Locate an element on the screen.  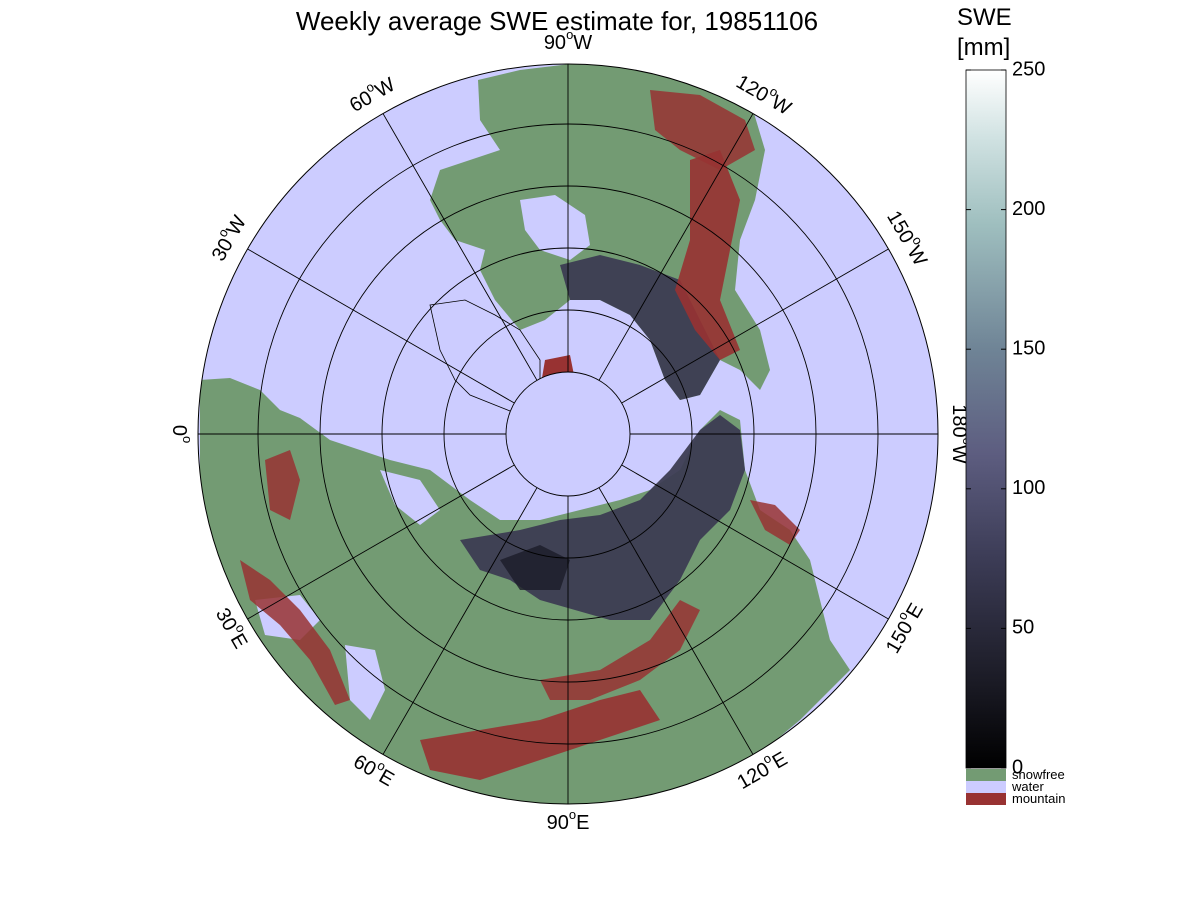
colorbar-ticks: 250 200 150 100 50 0 is located at coordinates (1005, 418).